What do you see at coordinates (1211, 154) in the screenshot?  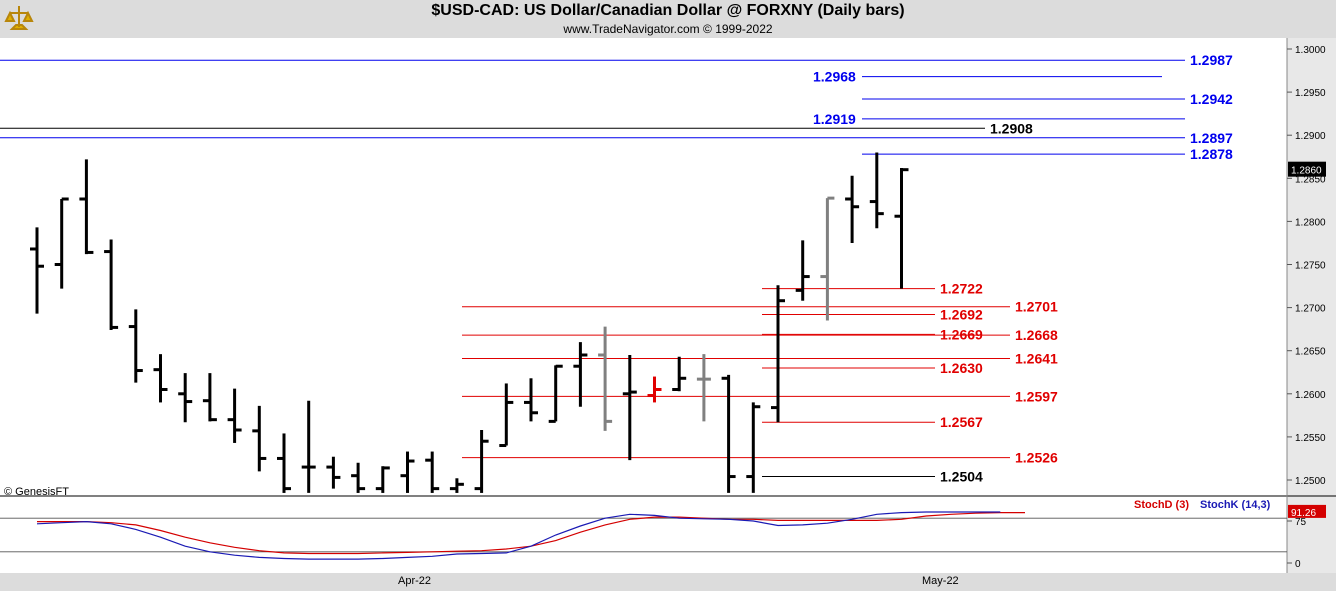 I see `level-label-6: 1.2878` at bounding box center [1211, 154].